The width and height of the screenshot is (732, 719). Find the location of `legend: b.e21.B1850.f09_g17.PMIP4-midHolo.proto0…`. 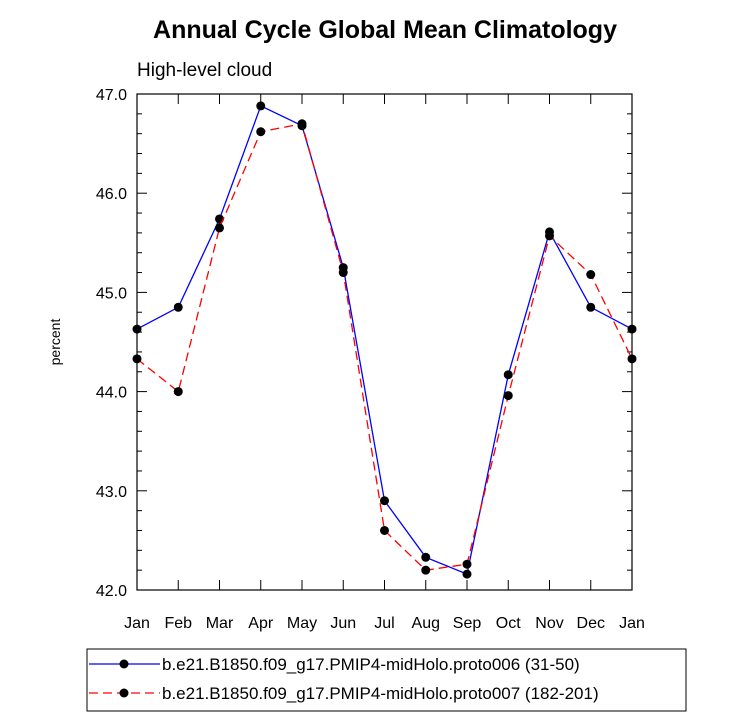

legend: b.e21.B1850.f09_g17.PMIP4-midHolo.proto0… is located at coordinates (344, 679).